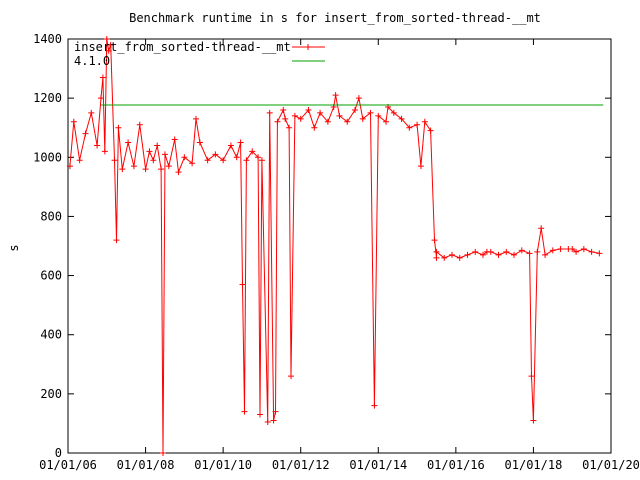 The height and width of the screenshot is (480, 640). I want to click on y-axis-label: s, so click(14, 247).